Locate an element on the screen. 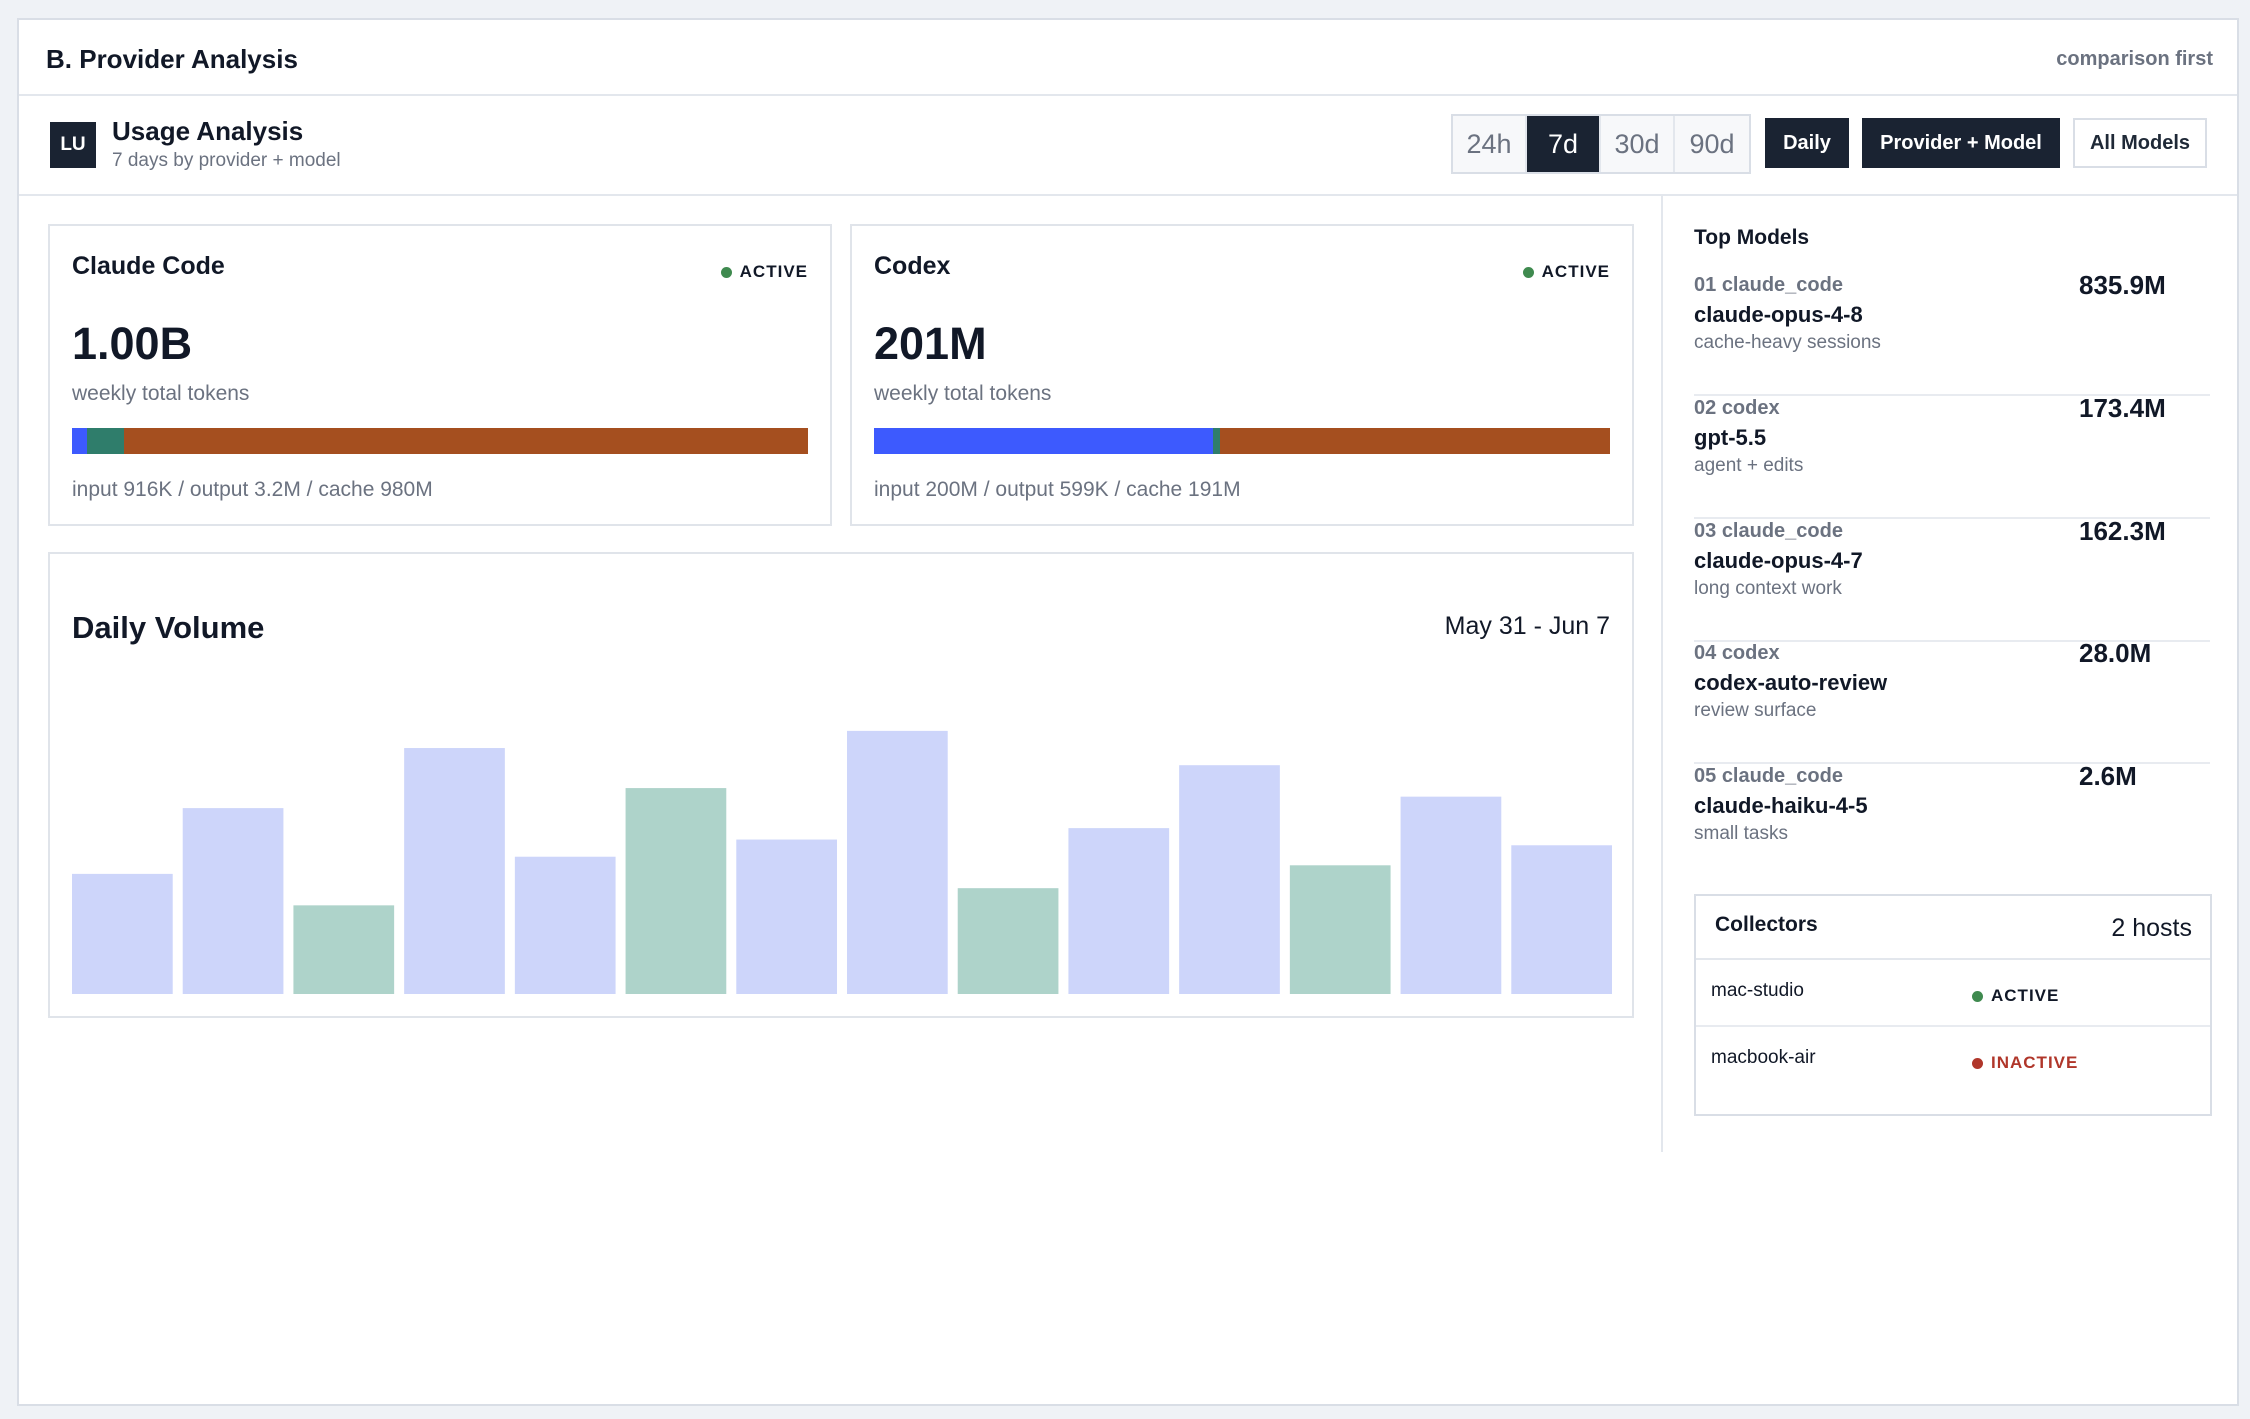  model-tokens: 2.6M is located at coordinates (2108, 776).